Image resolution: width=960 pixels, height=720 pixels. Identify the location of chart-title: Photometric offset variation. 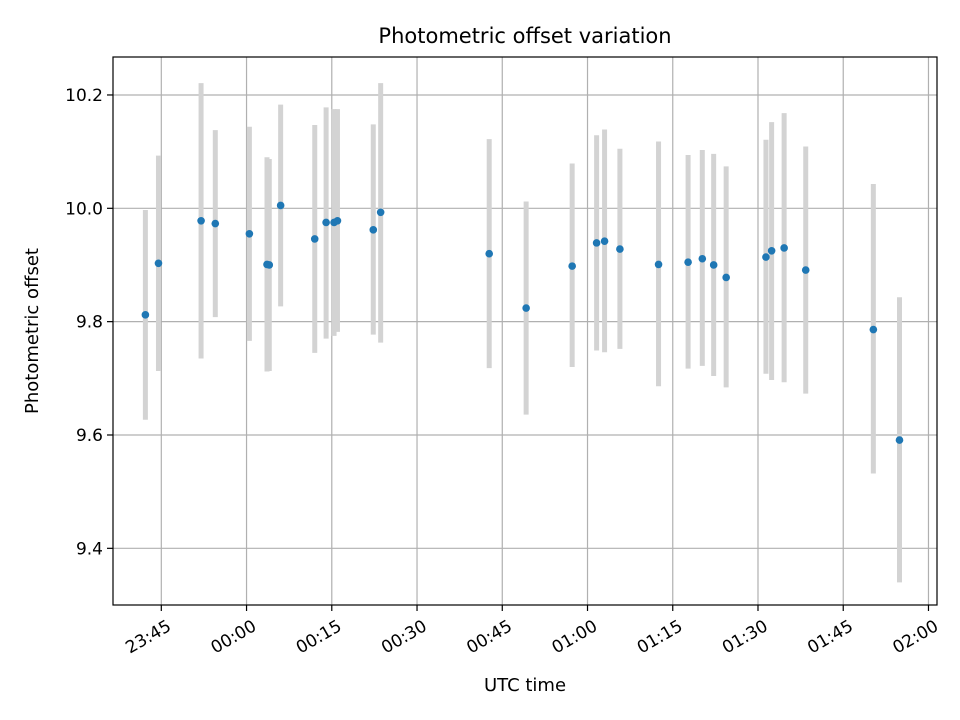
(524, 36).